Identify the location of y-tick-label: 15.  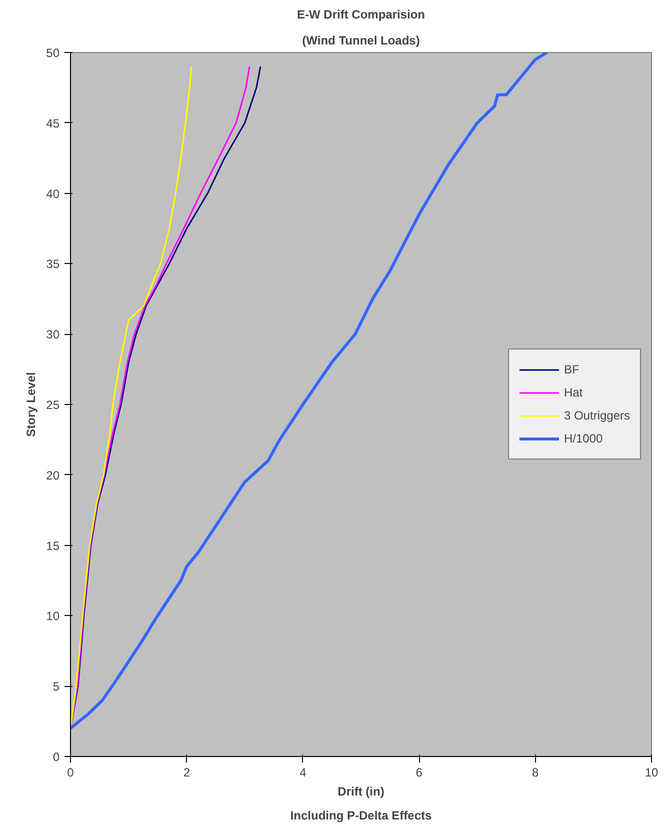
(53, 545).